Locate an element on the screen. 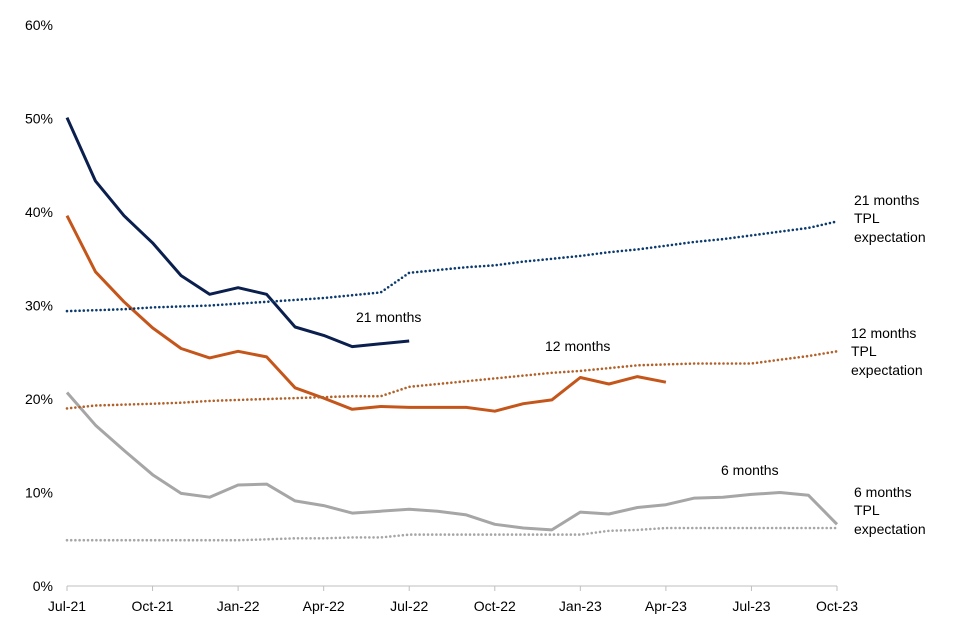  axes is located at coordinates (452, 588).